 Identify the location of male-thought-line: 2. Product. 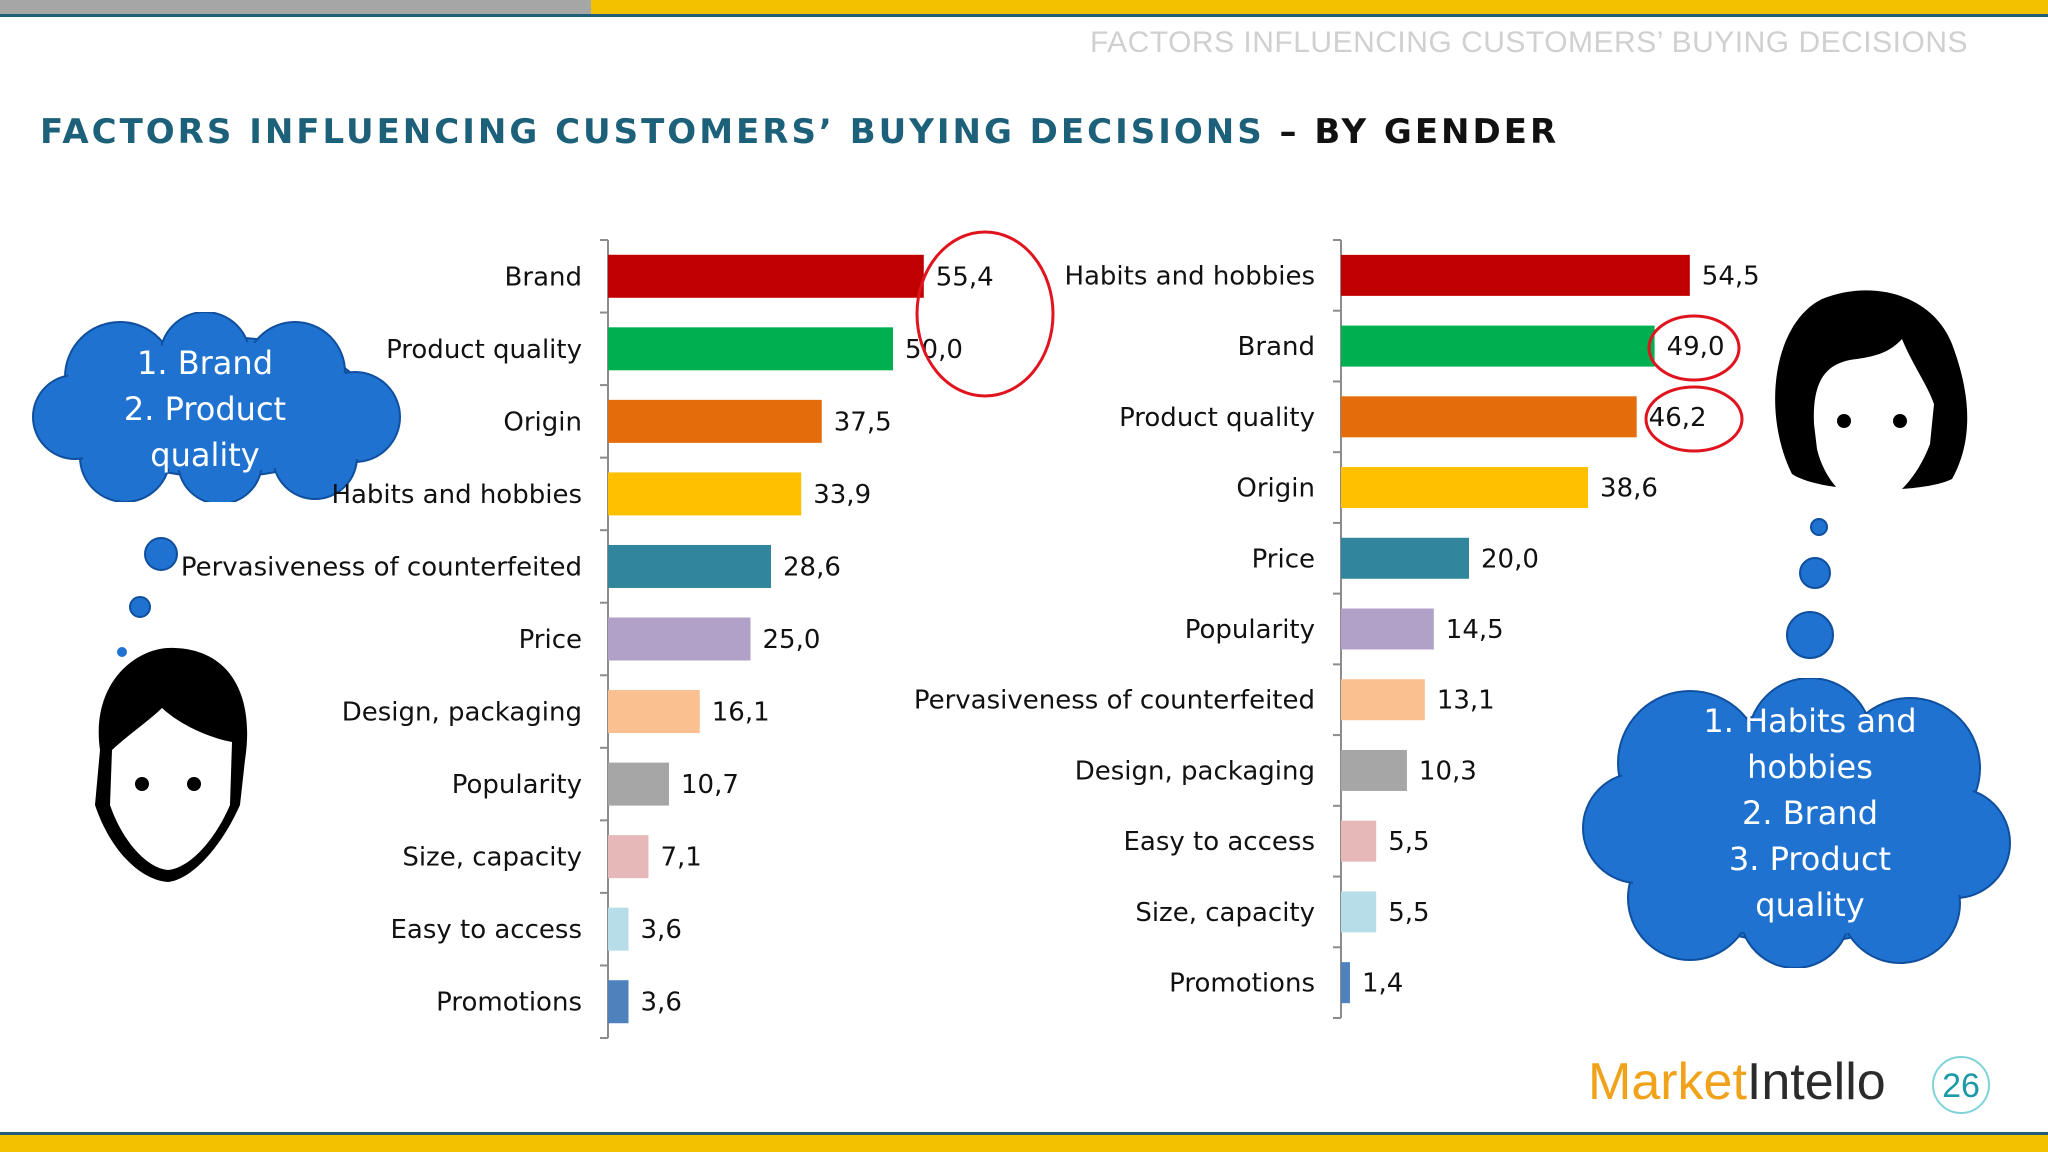
(205, 409).